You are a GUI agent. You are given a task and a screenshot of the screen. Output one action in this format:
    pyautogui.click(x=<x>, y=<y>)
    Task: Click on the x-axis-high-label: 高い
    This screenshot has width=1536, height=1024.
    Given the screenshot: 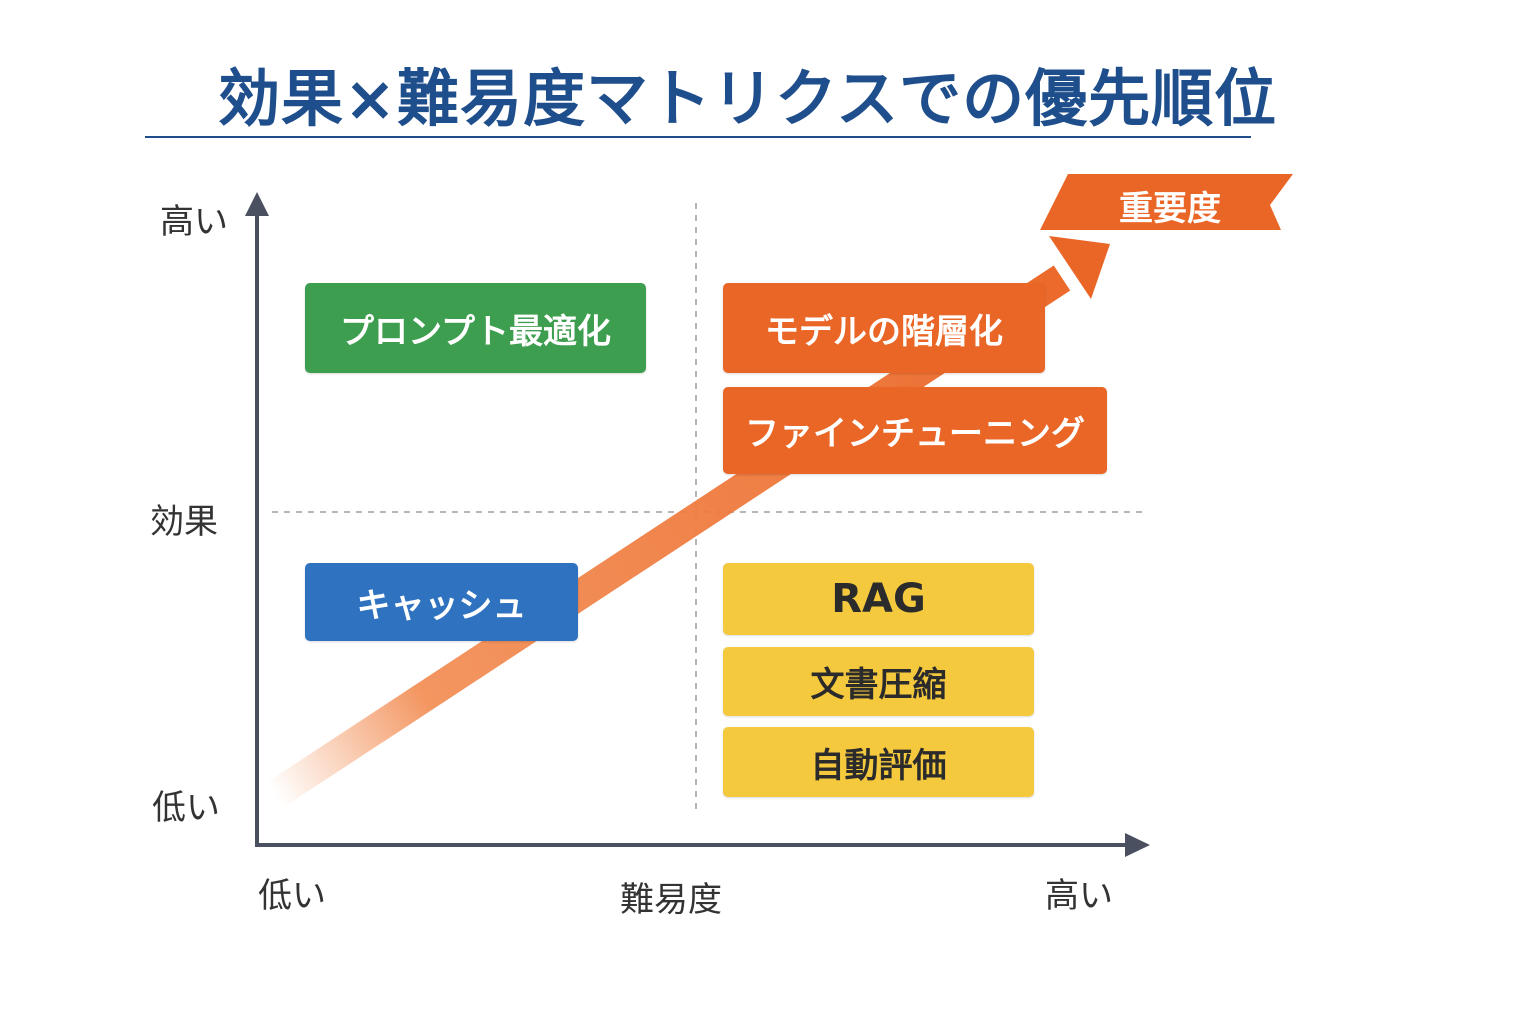 What is the action you would take?
    pyautogui.click(x=1079, y=896)
    